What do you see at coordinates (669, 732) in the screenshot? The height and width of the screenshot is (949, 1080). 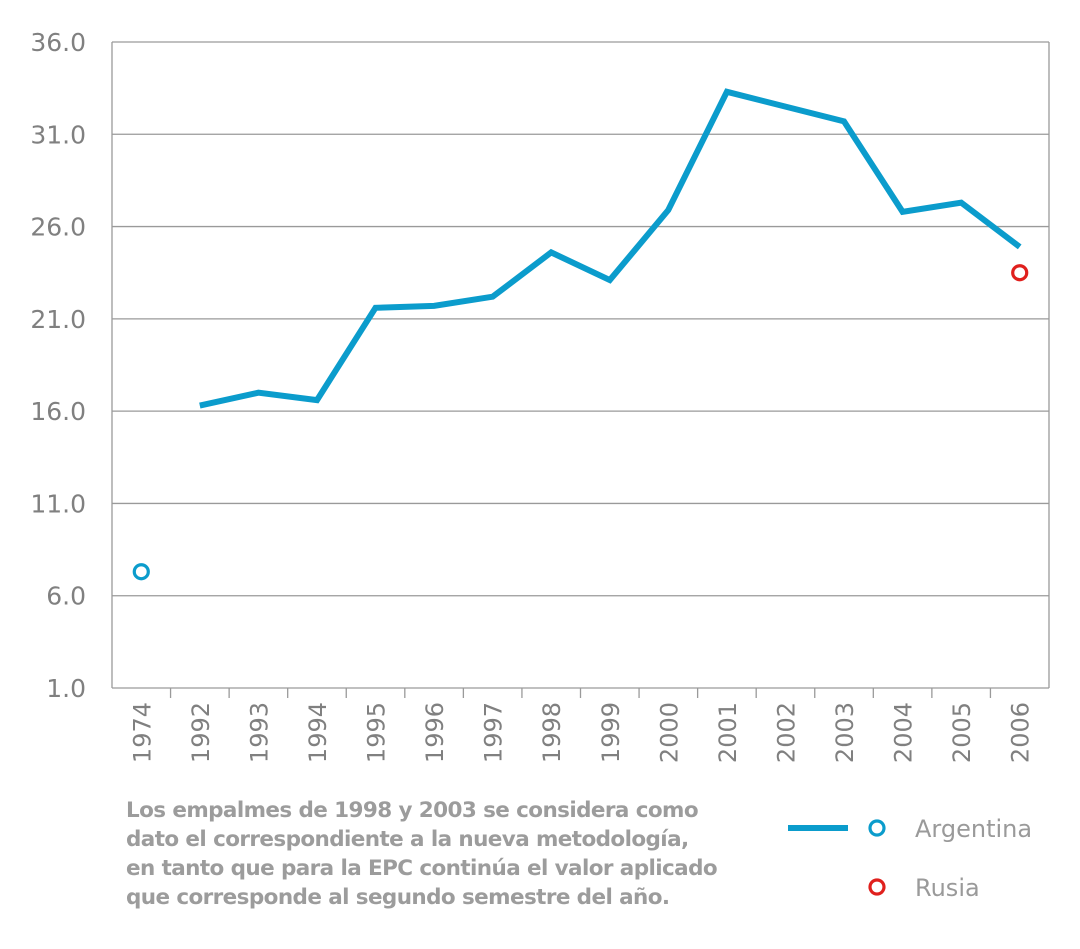 I see `x-tick-label: 2000` at bounding box center [669, 732].